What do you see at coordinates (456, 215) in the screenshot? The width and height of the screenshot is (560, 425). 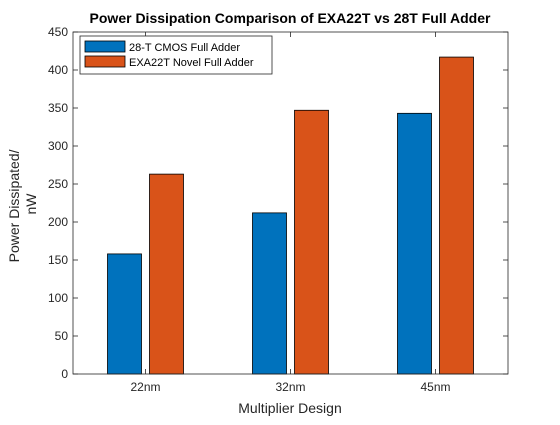 I see `bar-exa22t-45nm` at bounding box center [456, 215].